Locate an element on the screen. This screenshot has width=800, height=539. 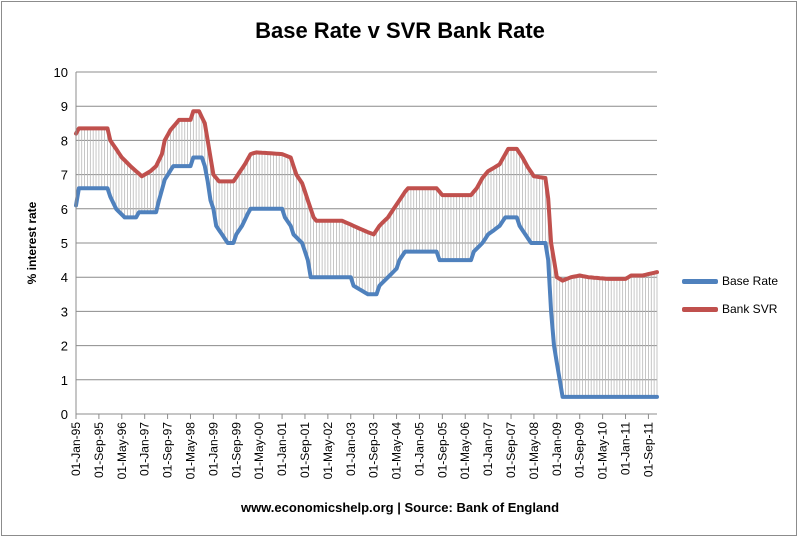
y-tick-label: 10 is located at coordinates (61, 72).